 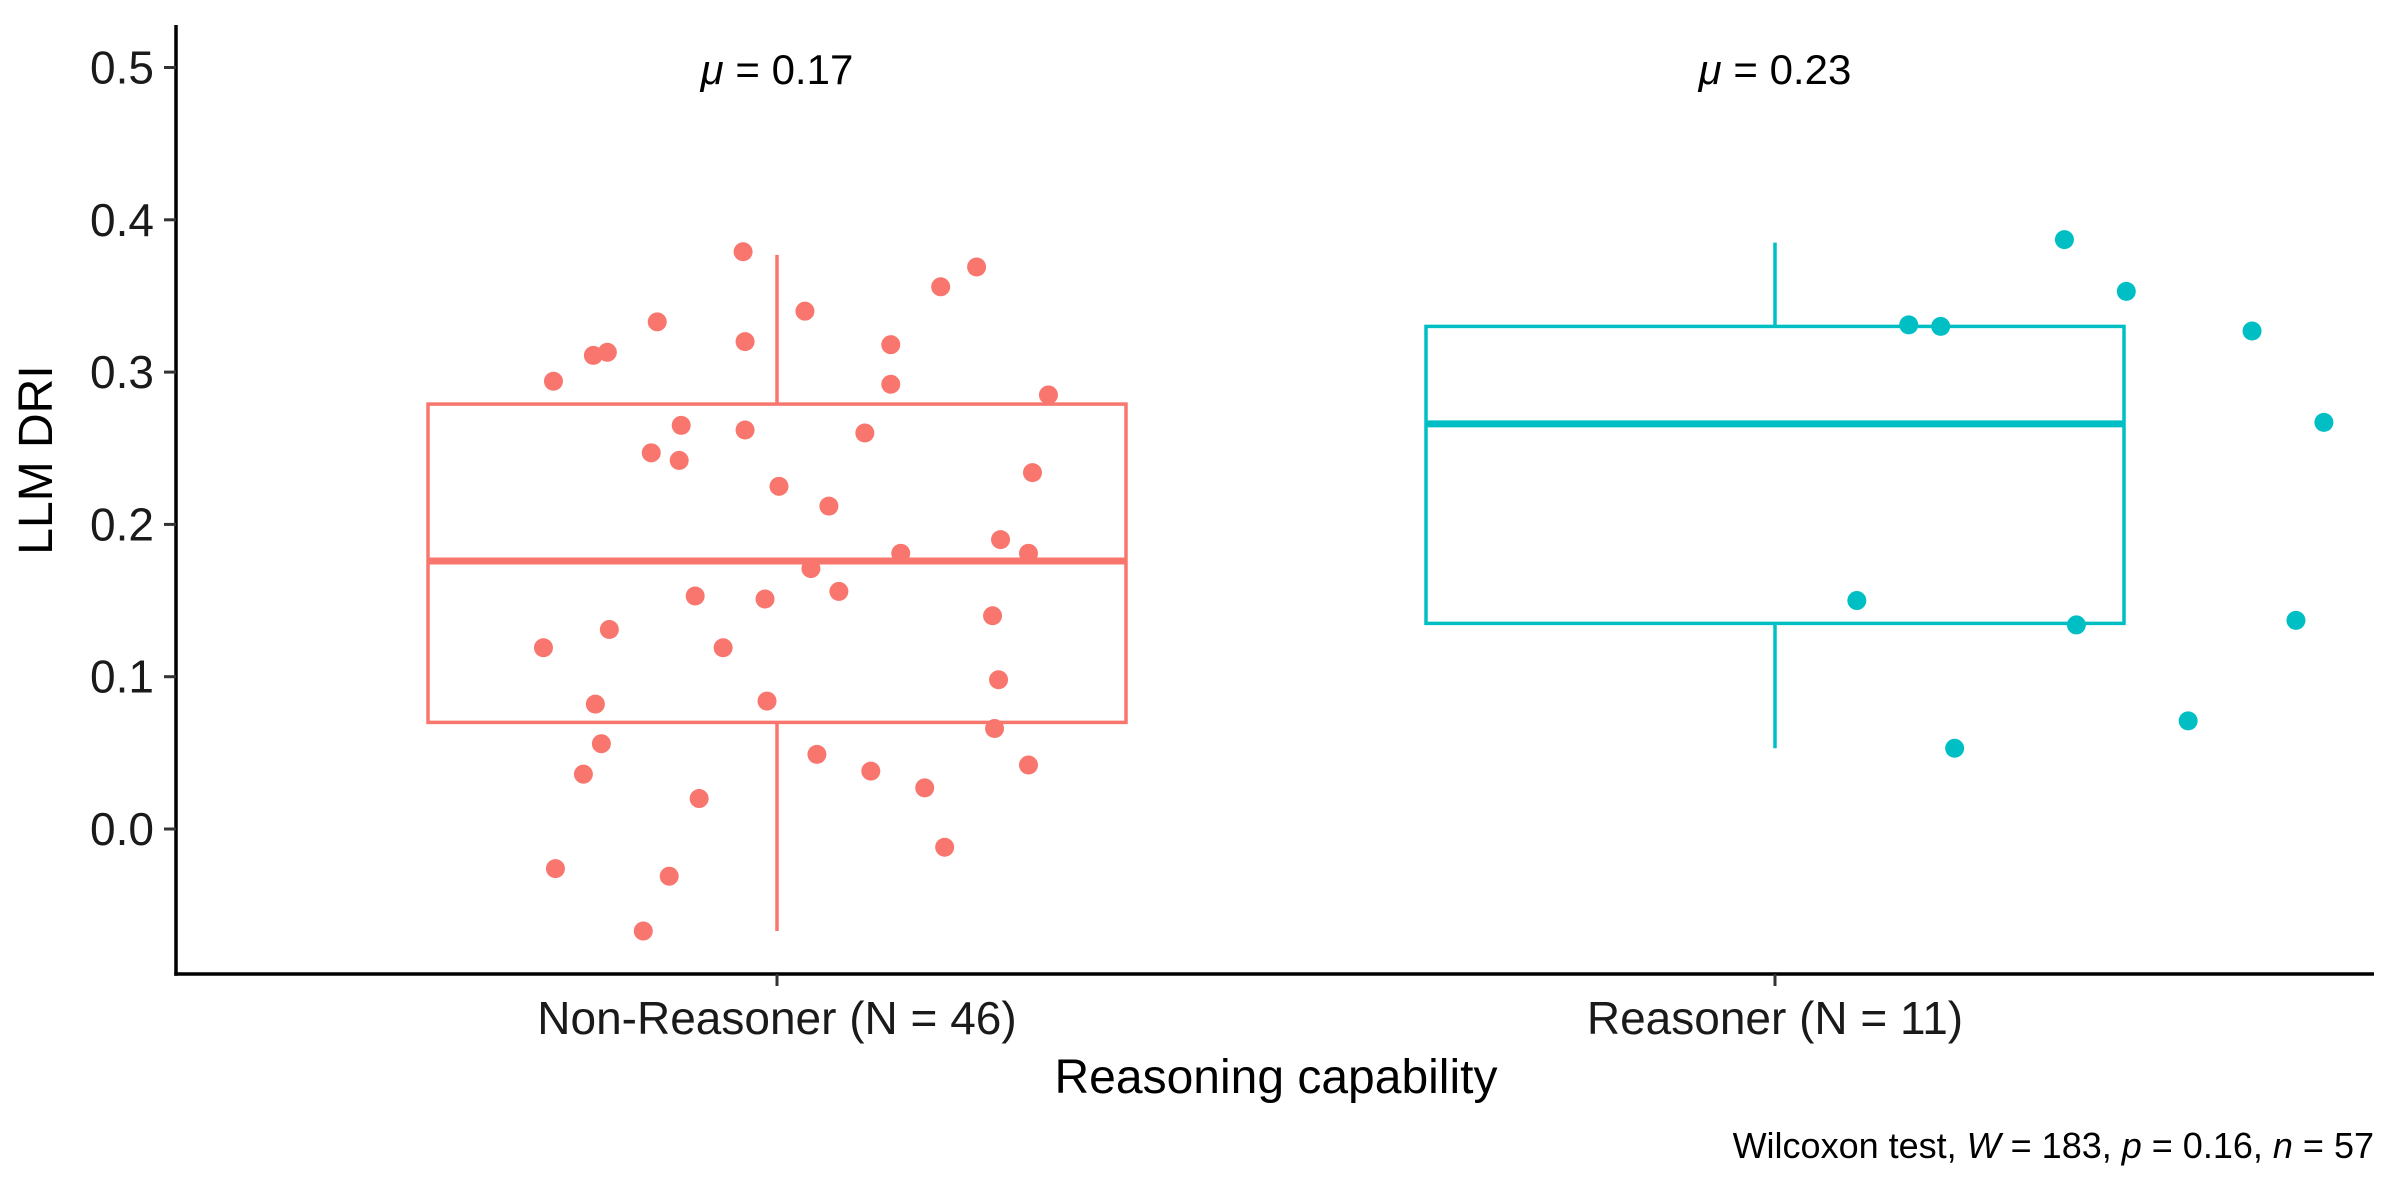 What do you see at coordinates (36, 459) in the screenshot?
I see `y-axis-title: LLM DRI` at bounding box center [36, 459].